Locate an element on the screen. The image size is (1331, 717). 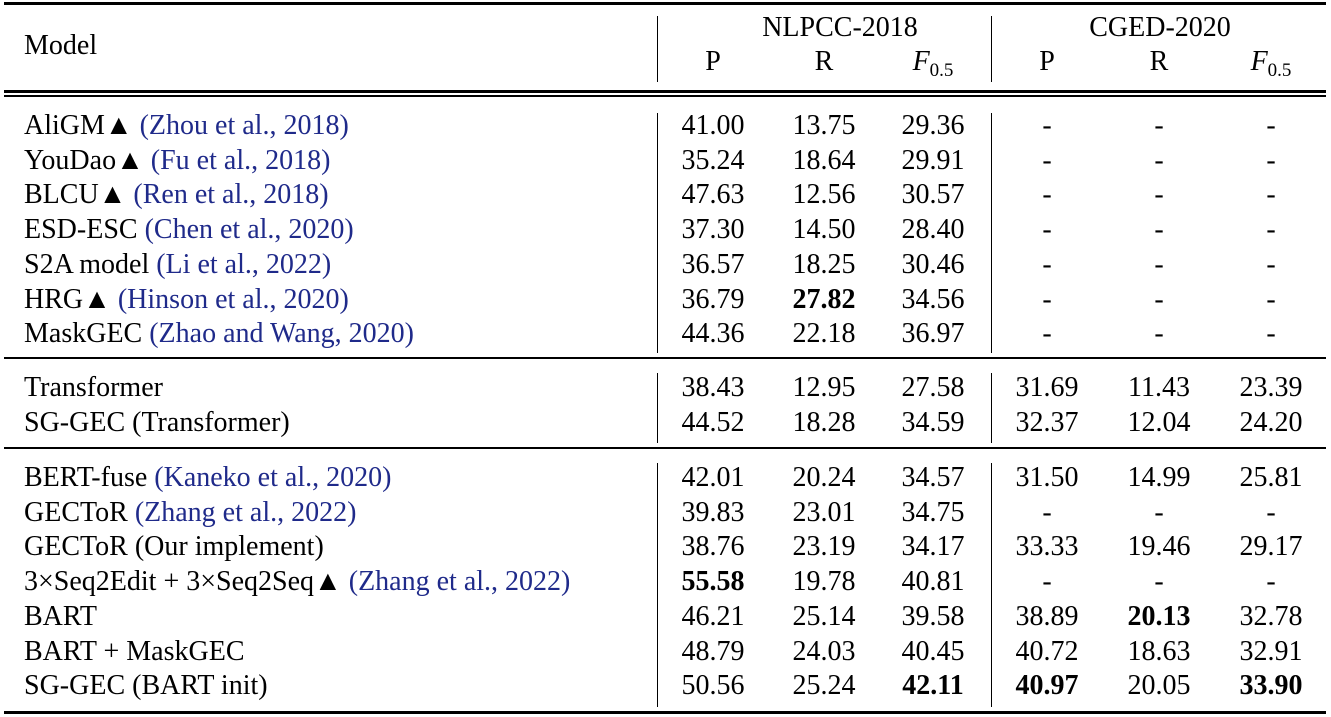
value-nlpcc-p: 36.79 is located at coordinates (713, 299).